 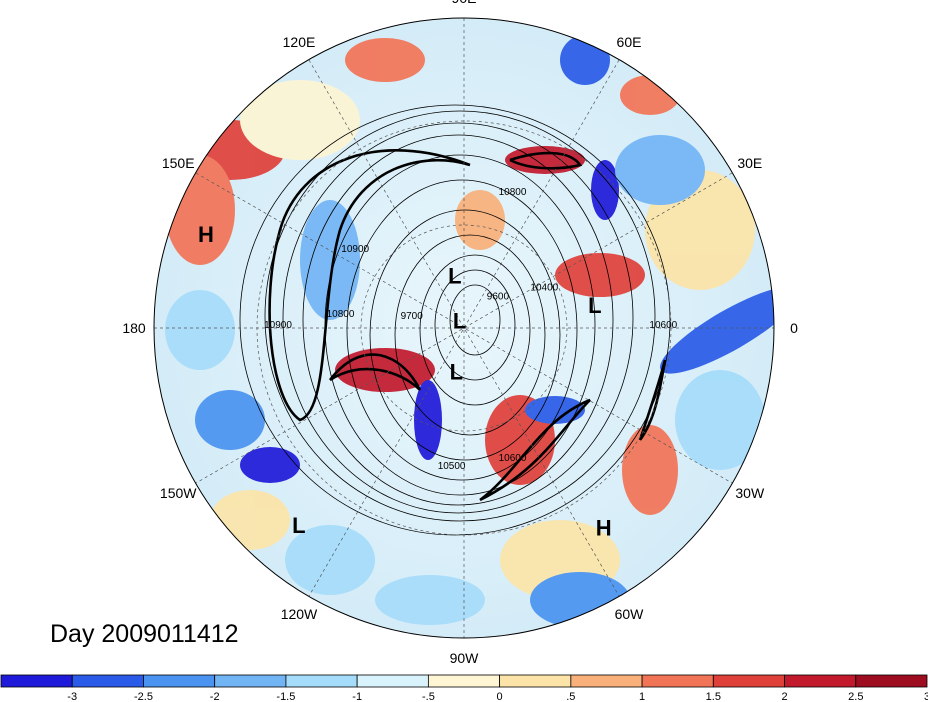 What do you see at coordinates (713, 696) in the screenshot?
I see `colorbar-tick-label: 1.5` at bounding box center [713, 696].